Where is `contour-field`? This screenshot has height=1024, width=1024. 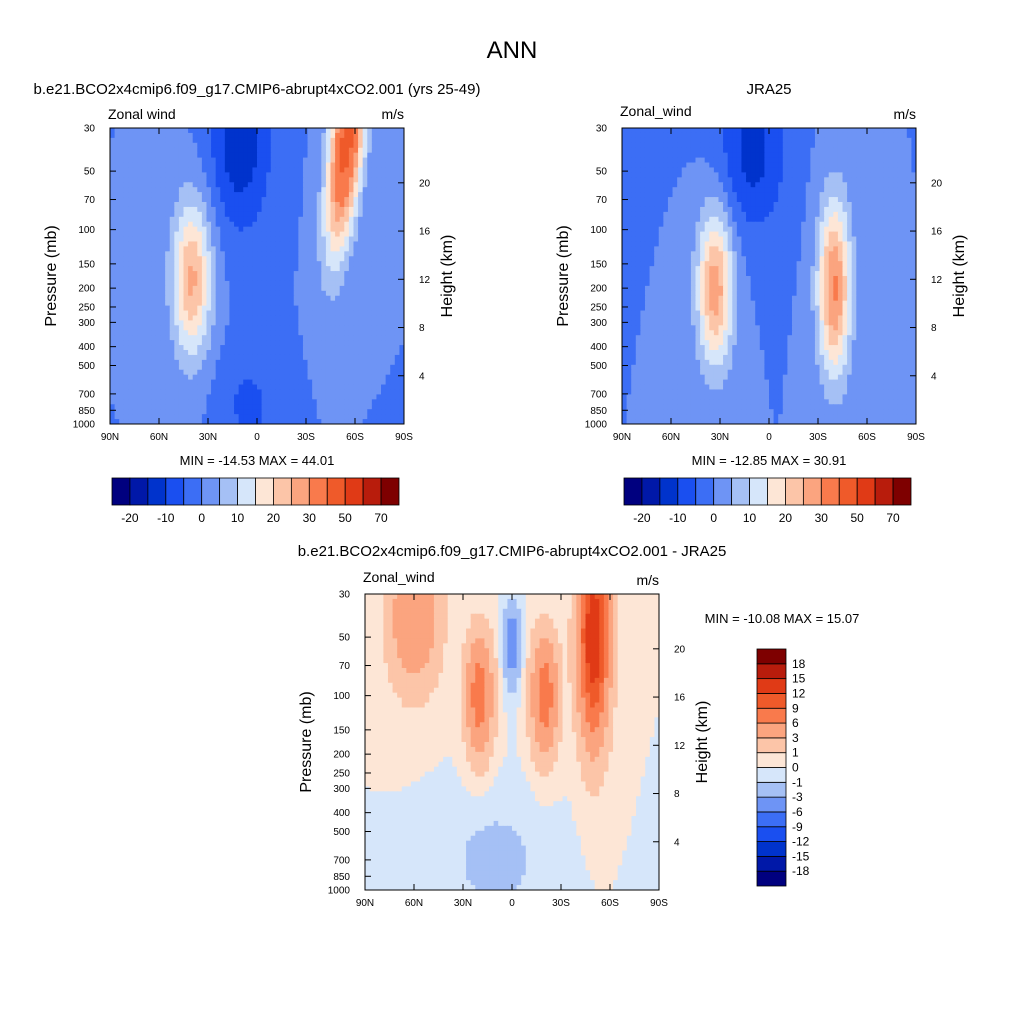 contour-field is located at coordinates (257, 276).